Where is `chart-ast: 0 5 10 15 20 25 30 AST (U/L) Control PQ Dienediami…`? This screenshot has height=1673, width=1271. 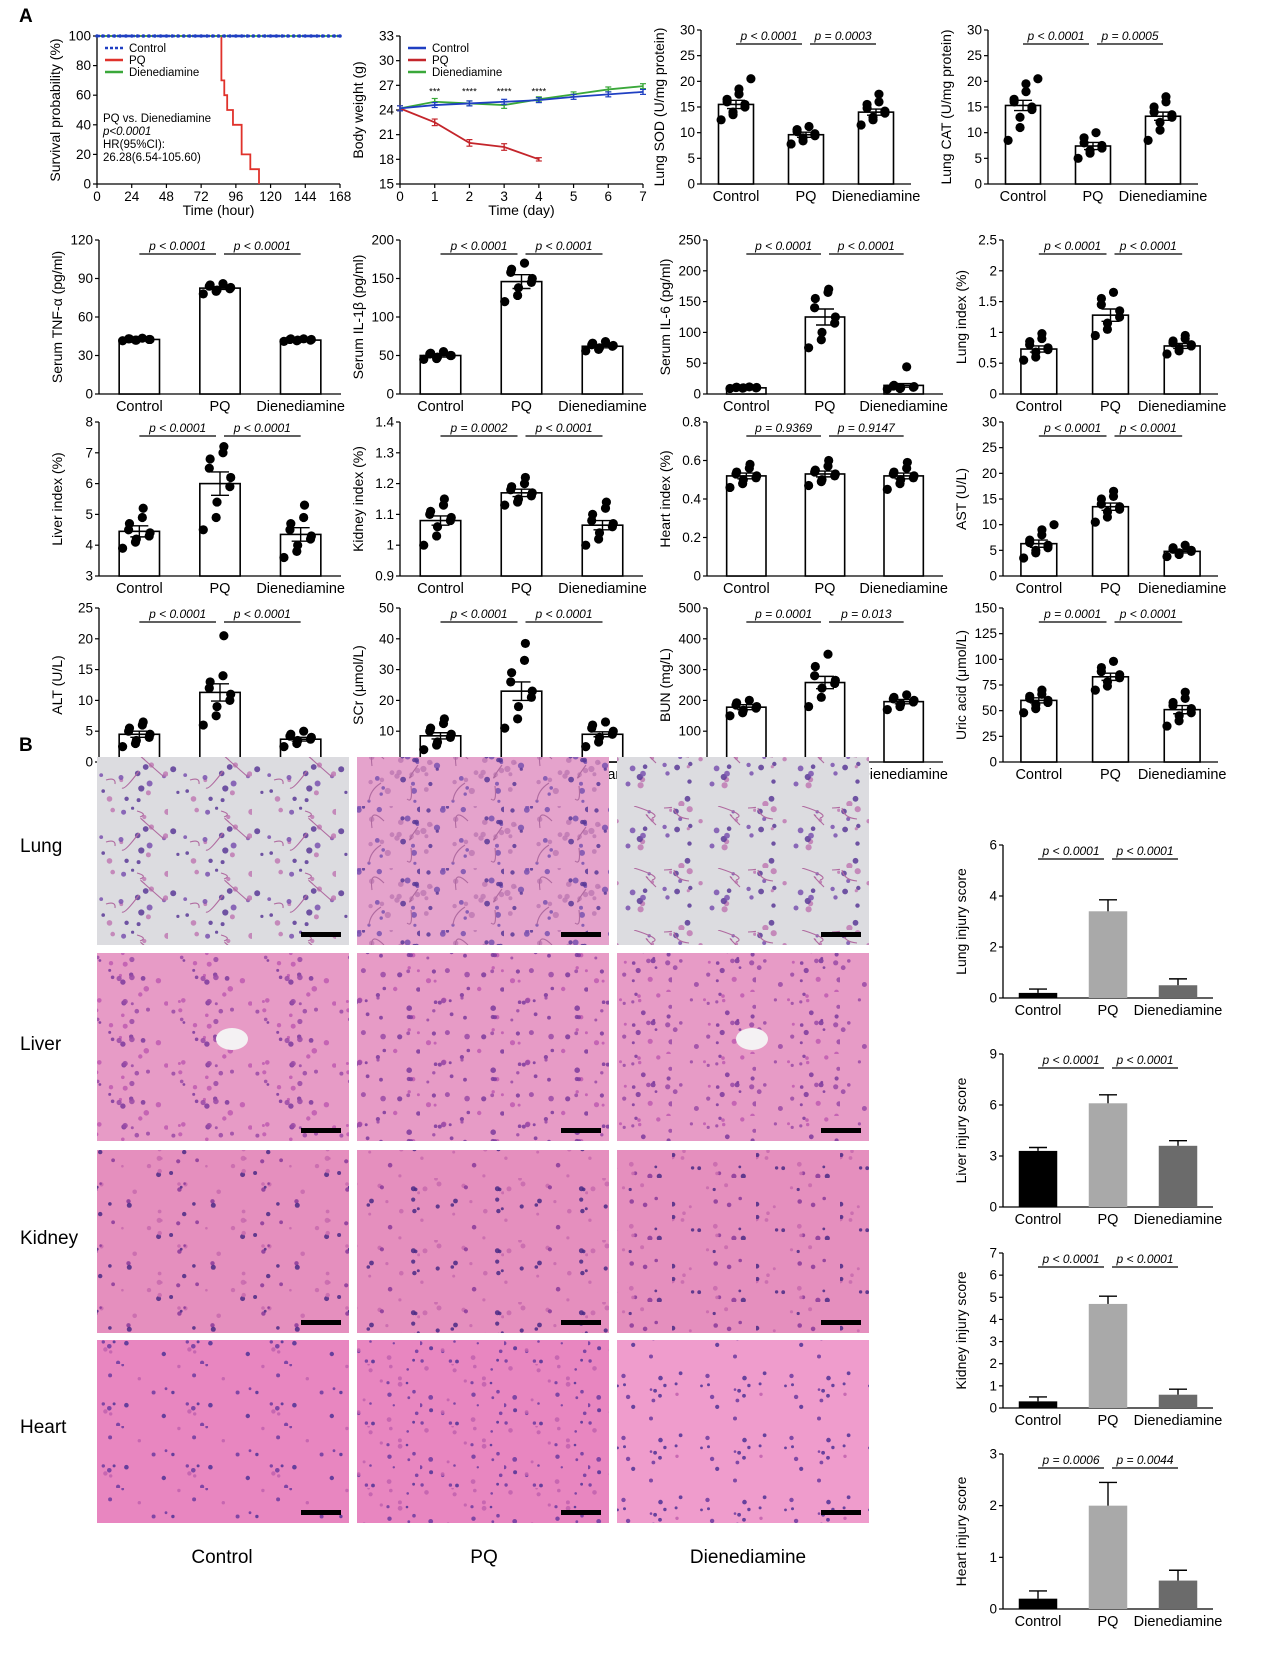 chart-ast: 0 5 10 15 20 25 30 AST (U/L) Control PQ Dienediami… is located at coordinates (1090, 506).